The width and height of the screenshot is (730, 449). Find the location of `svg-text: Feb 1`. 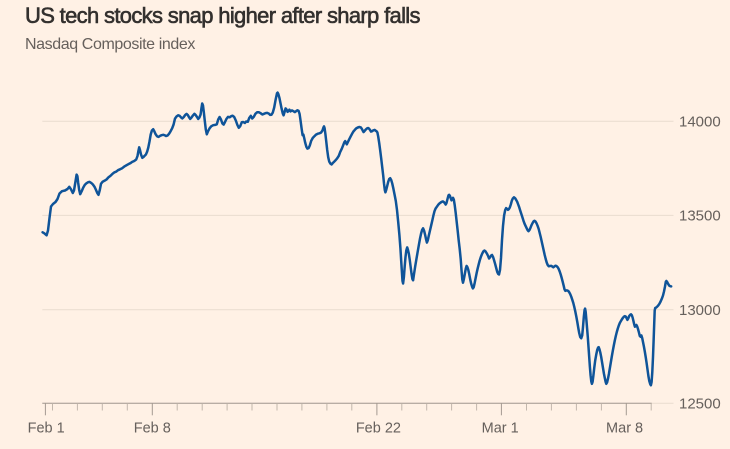

svg-text: Feb 1 is located at coordinates (46, 428).